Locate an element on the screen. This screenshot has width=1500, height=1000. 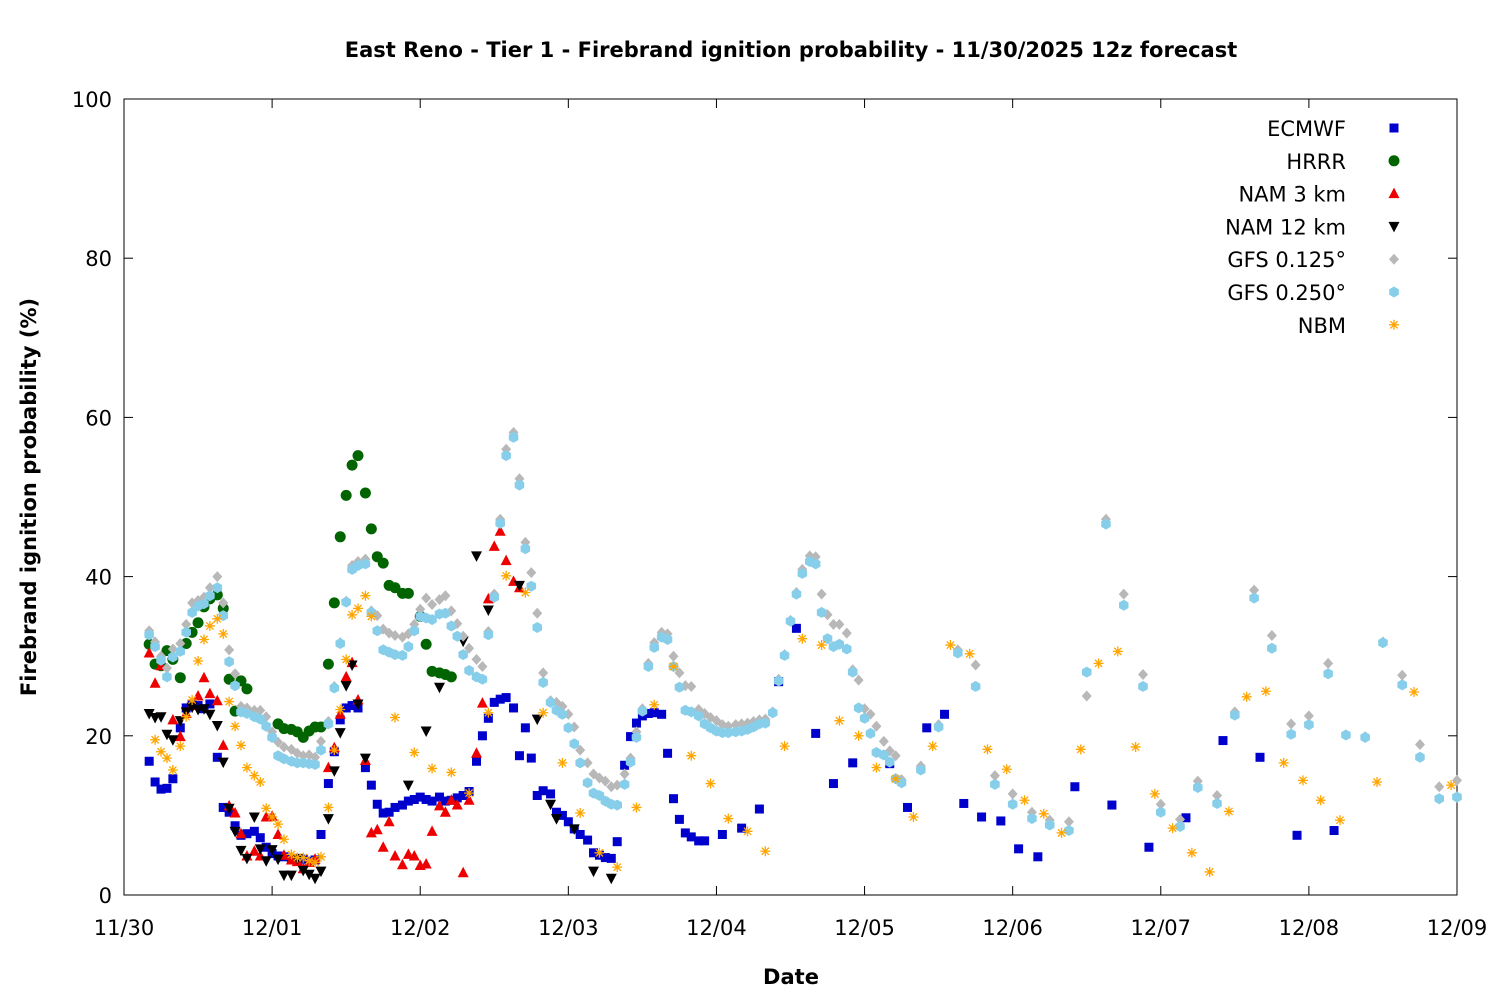
legend-item: ECMWF is located at coordinates (1333, 129).